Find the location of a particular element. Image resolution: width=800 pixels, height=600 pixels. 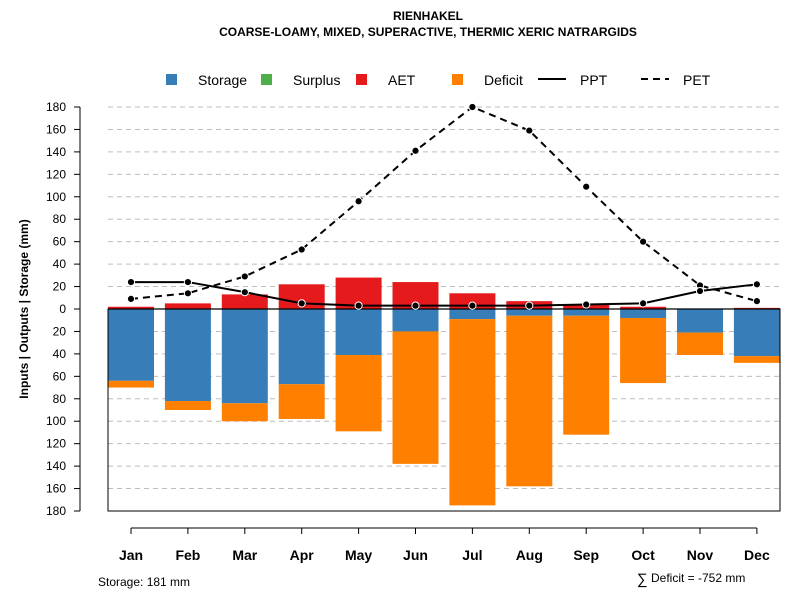

x-tick-label-nov: Nov is located at coordinates (700, 555).